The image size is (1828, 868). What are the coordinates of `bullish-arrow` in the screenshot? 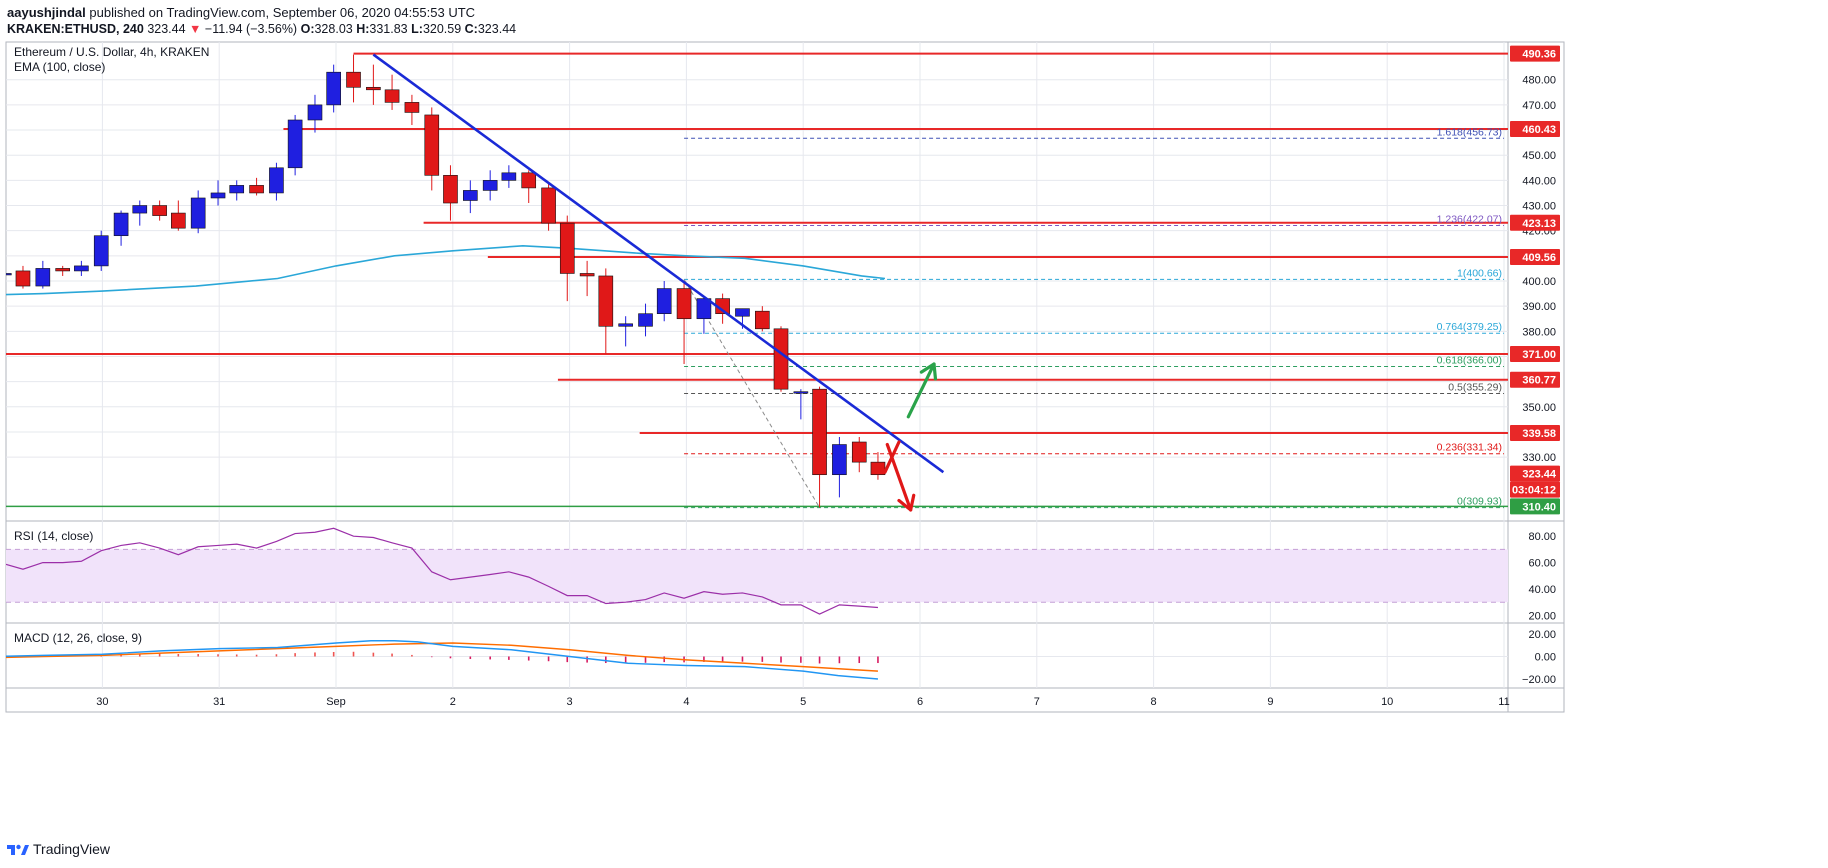 It's located at (922, 390).